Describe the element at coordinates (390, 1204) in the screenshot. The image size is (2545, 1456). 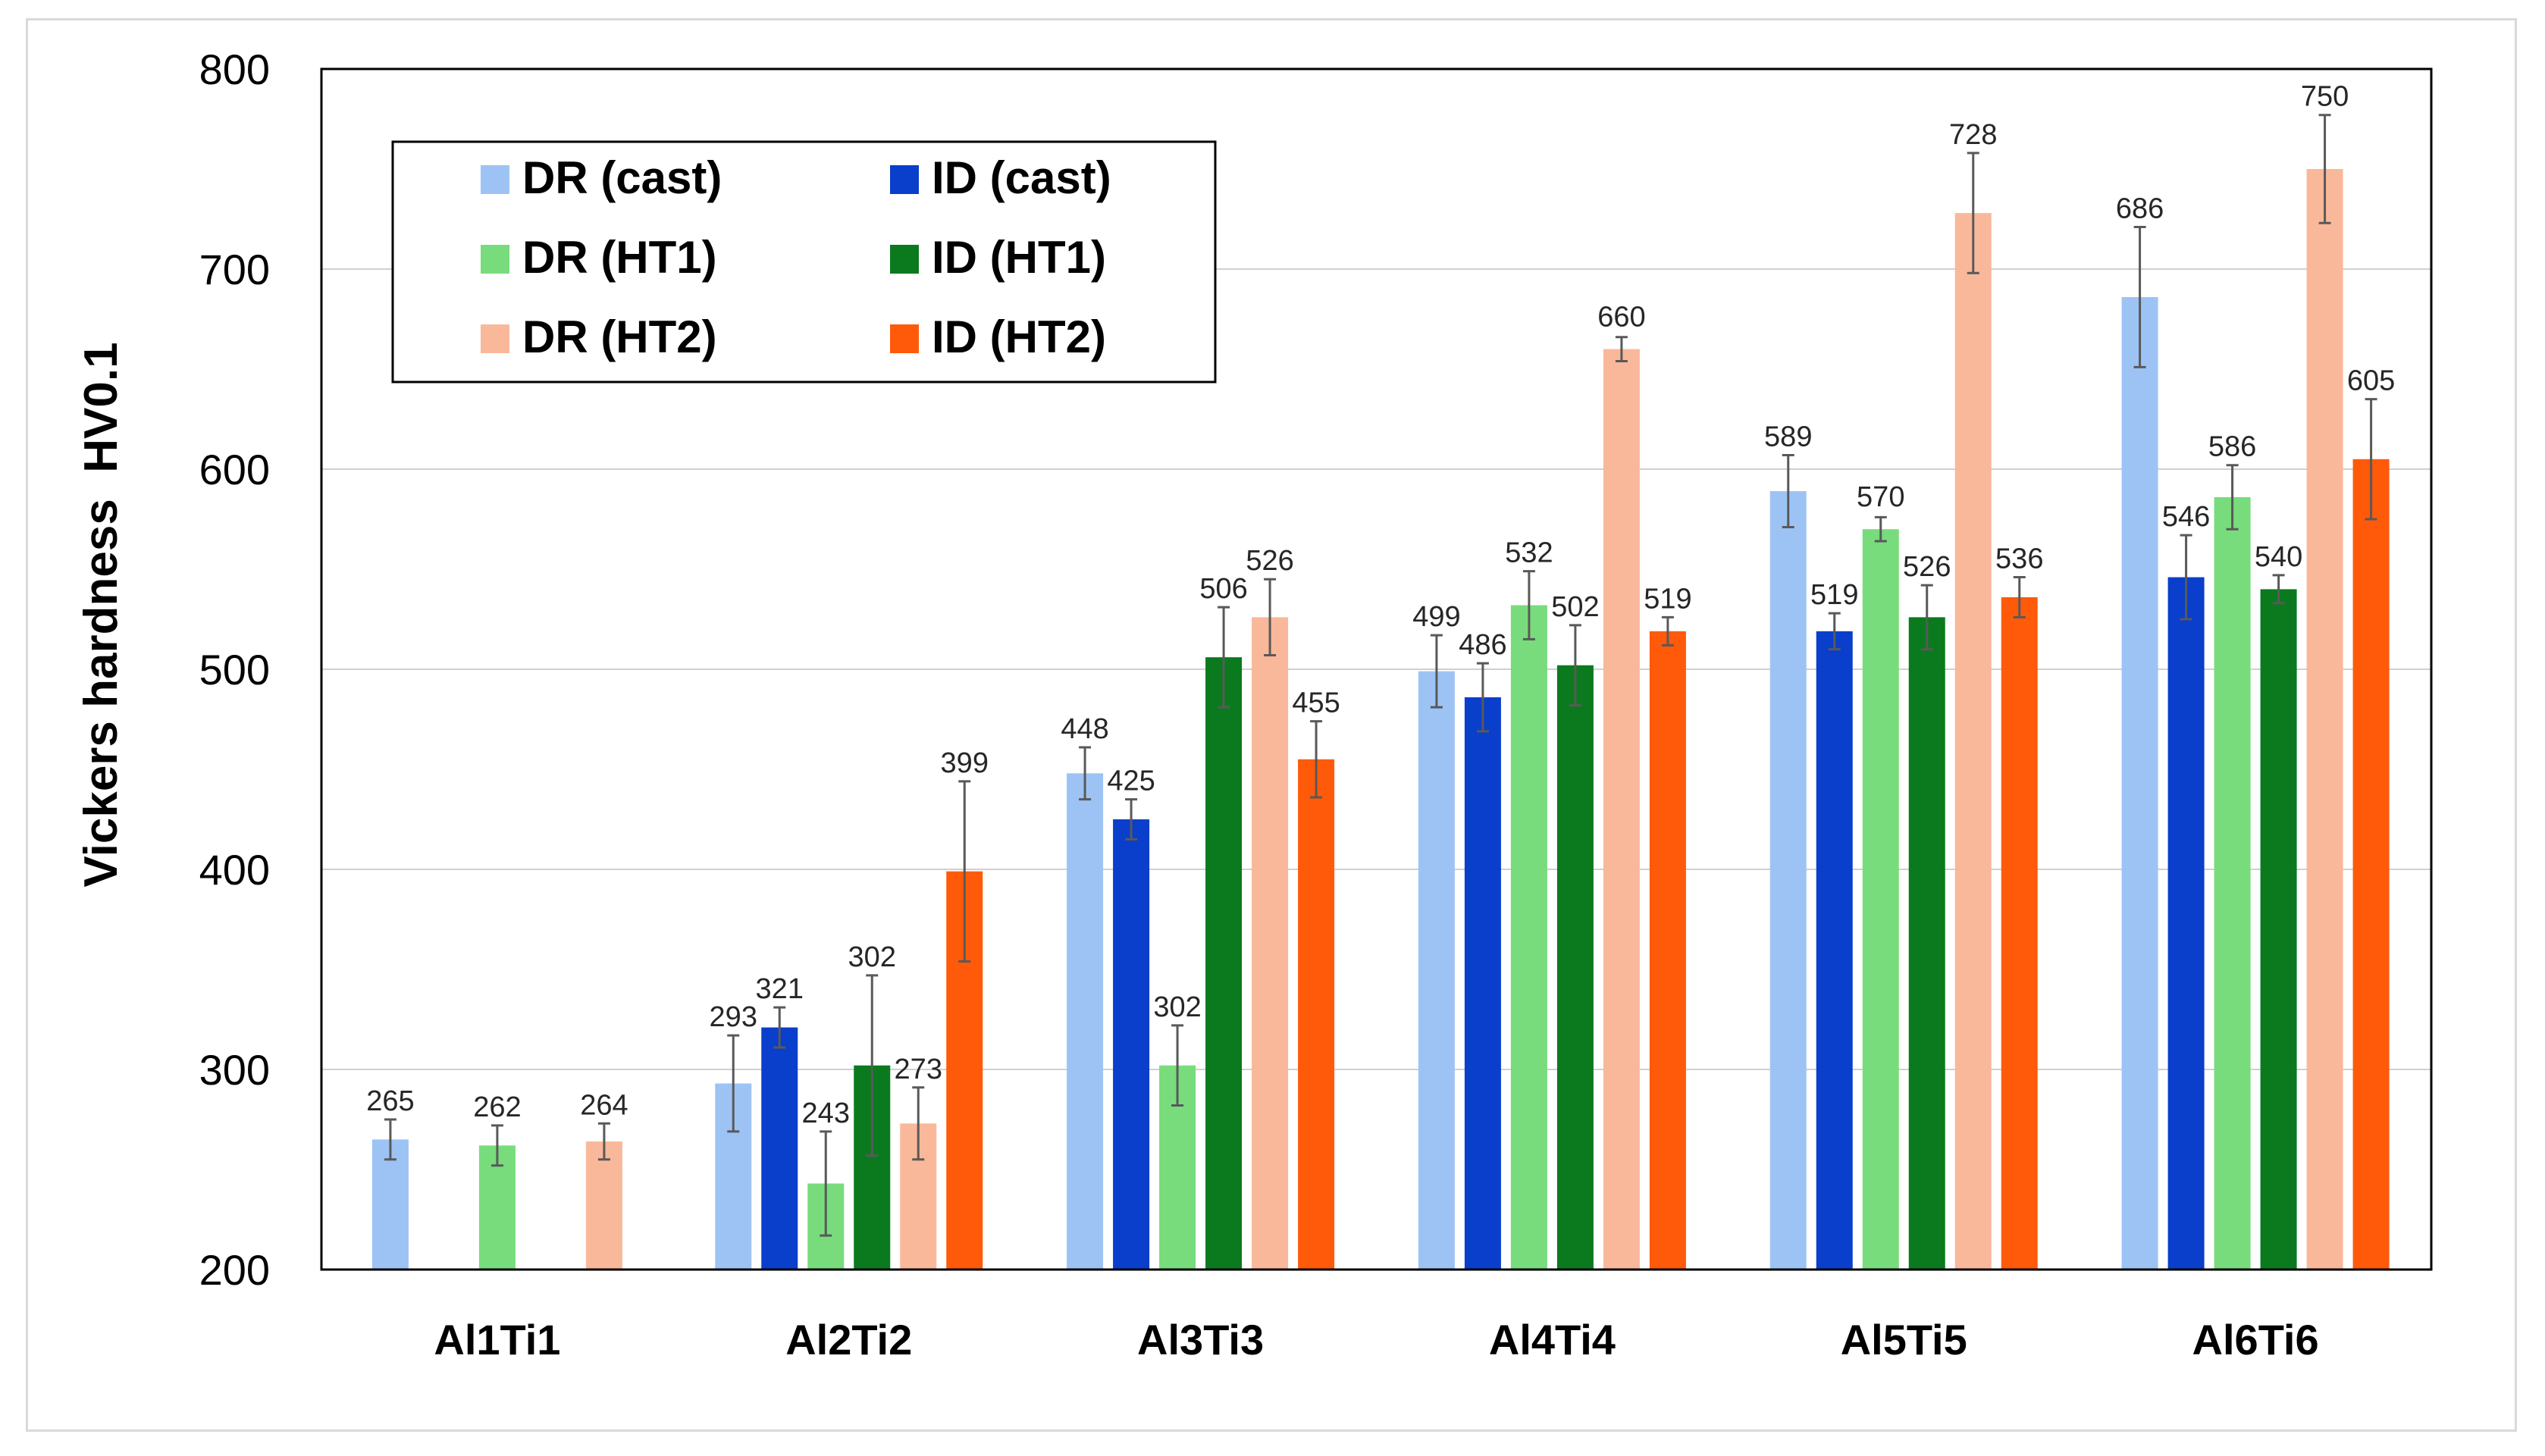
I see `bar-al1ti1-dr-cast` at that location.